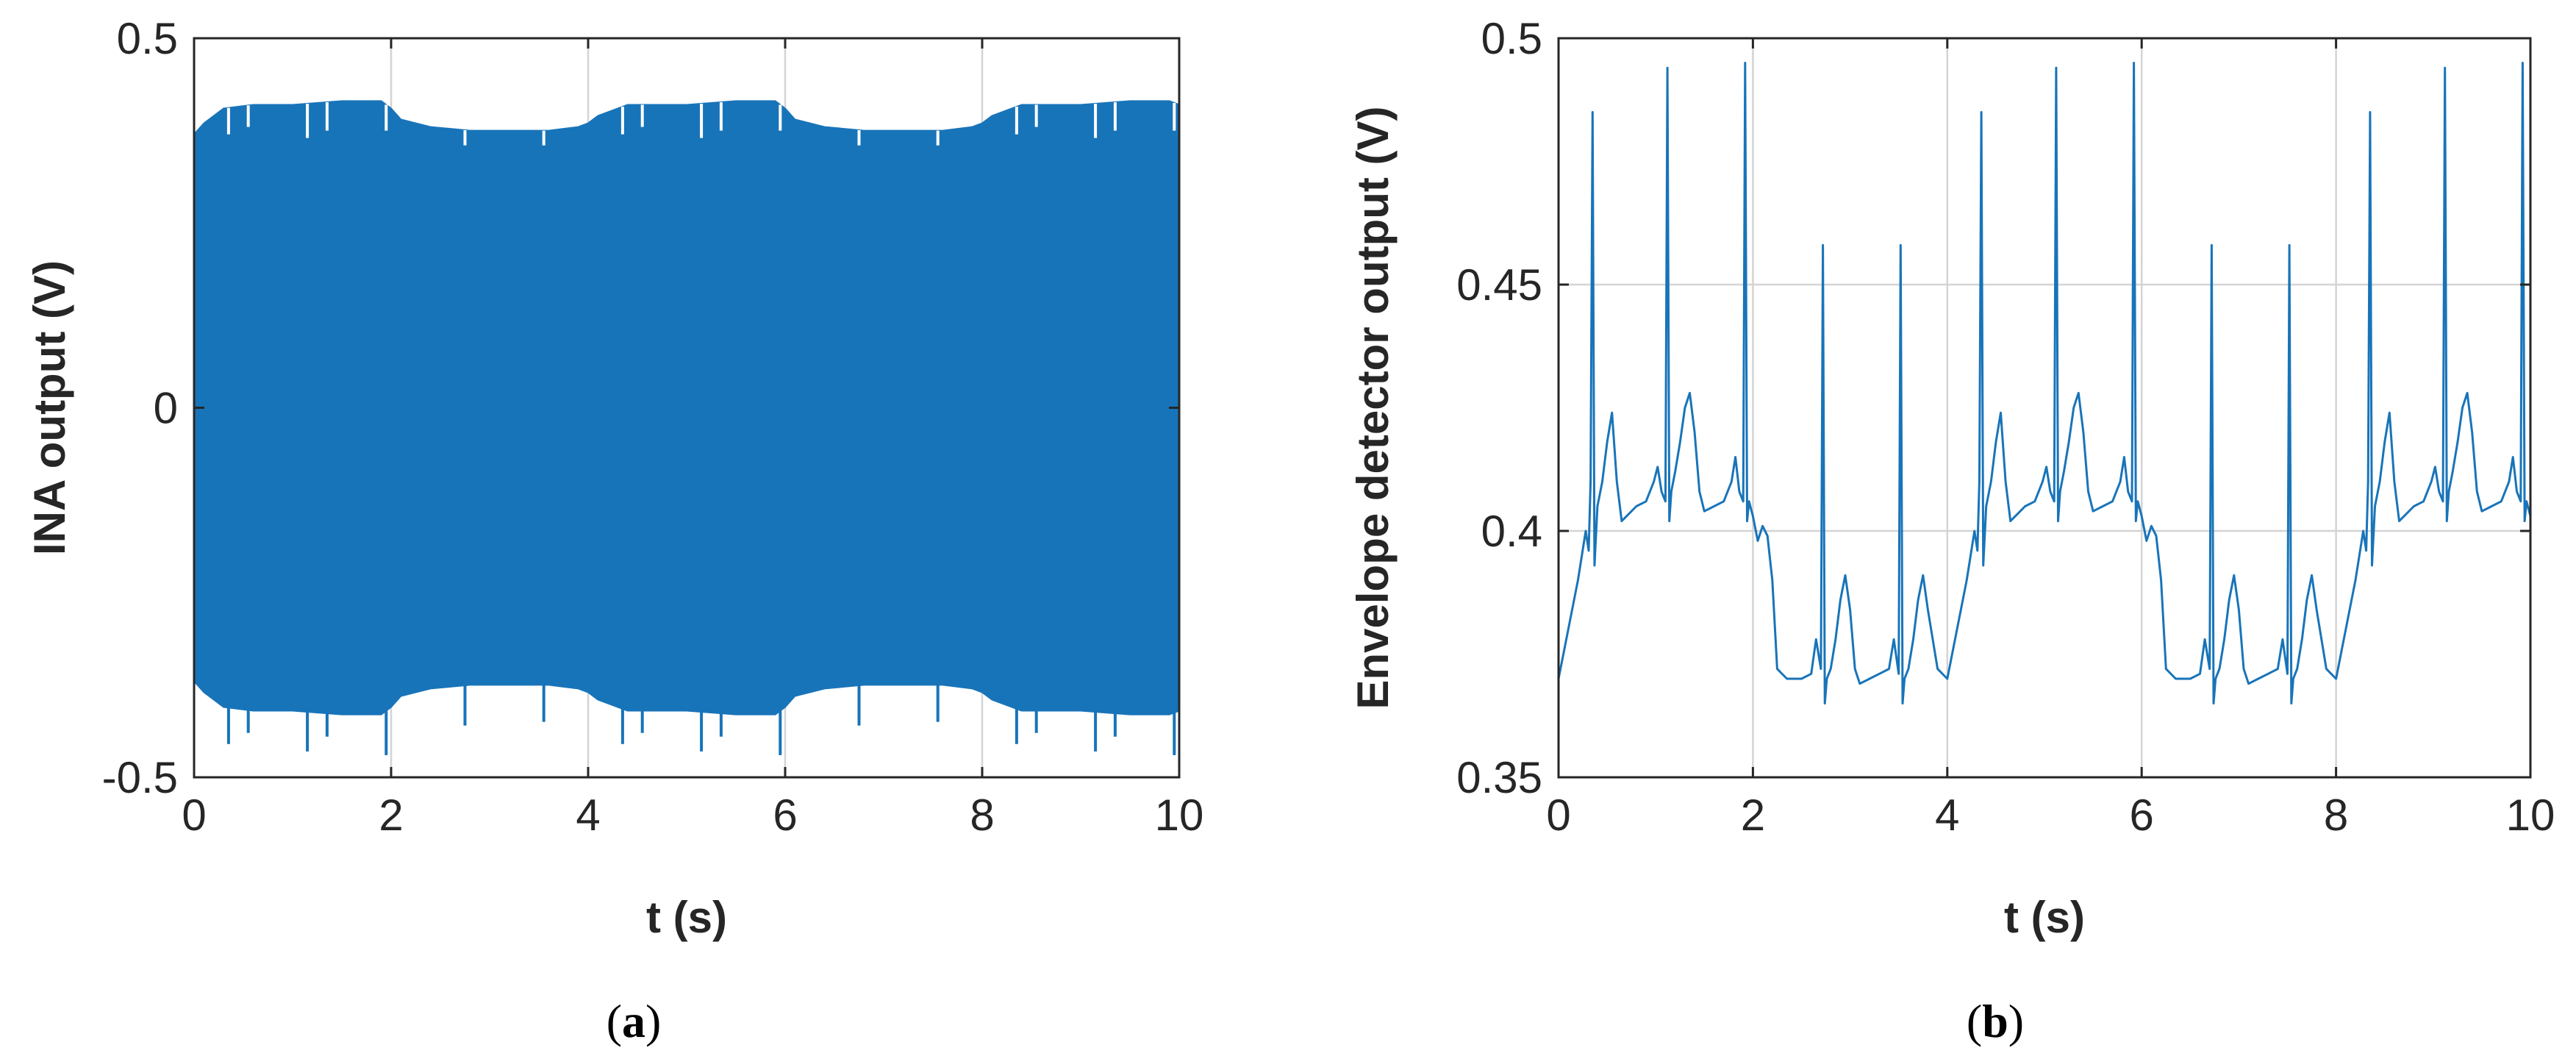  I want to click on y-tick-label-a-2: 0.5, so click(147, 38).